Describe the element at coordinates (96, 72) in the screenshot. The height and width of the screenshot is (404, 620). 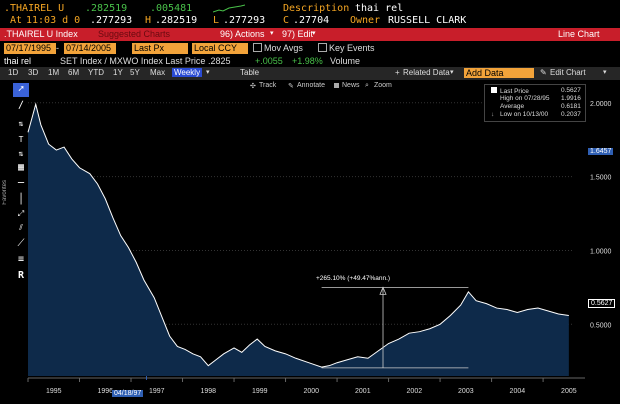
I see `tab-ytd: YTD` at that location.